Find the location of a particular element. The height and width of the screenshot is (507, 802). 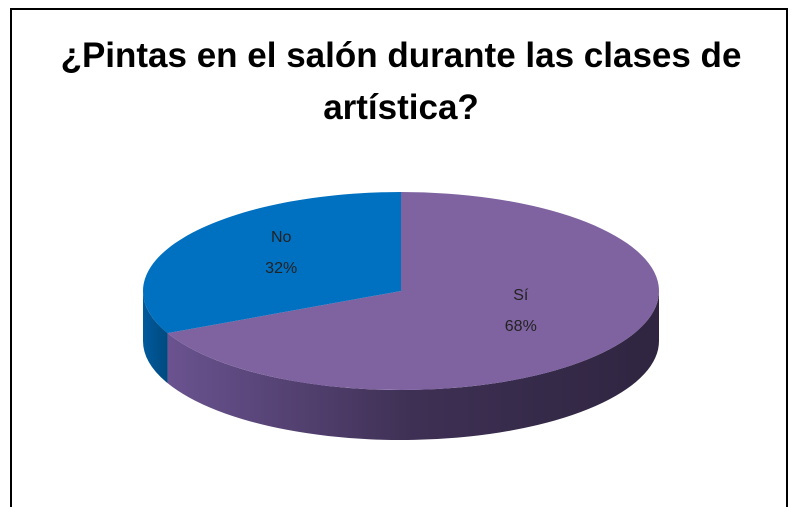

slice-label: No is located at coordinates (281, 237).